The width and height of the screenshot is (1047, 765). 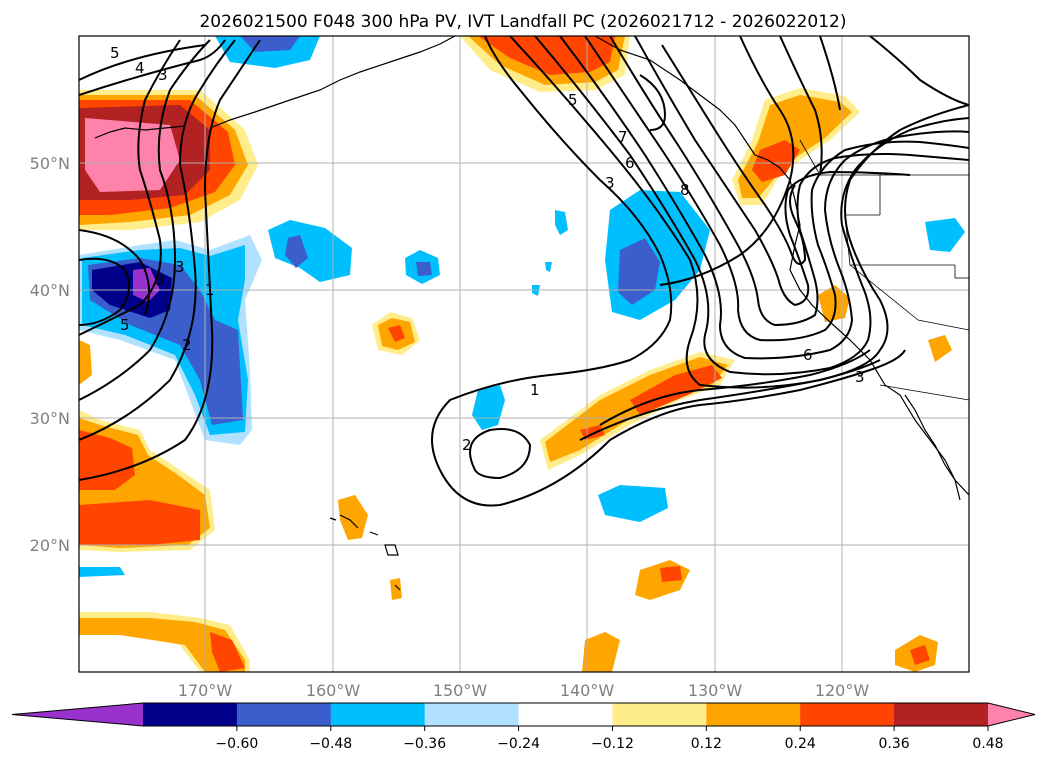 I want to click on lat-label-40n: 40°N, so click(x=50, y=290).